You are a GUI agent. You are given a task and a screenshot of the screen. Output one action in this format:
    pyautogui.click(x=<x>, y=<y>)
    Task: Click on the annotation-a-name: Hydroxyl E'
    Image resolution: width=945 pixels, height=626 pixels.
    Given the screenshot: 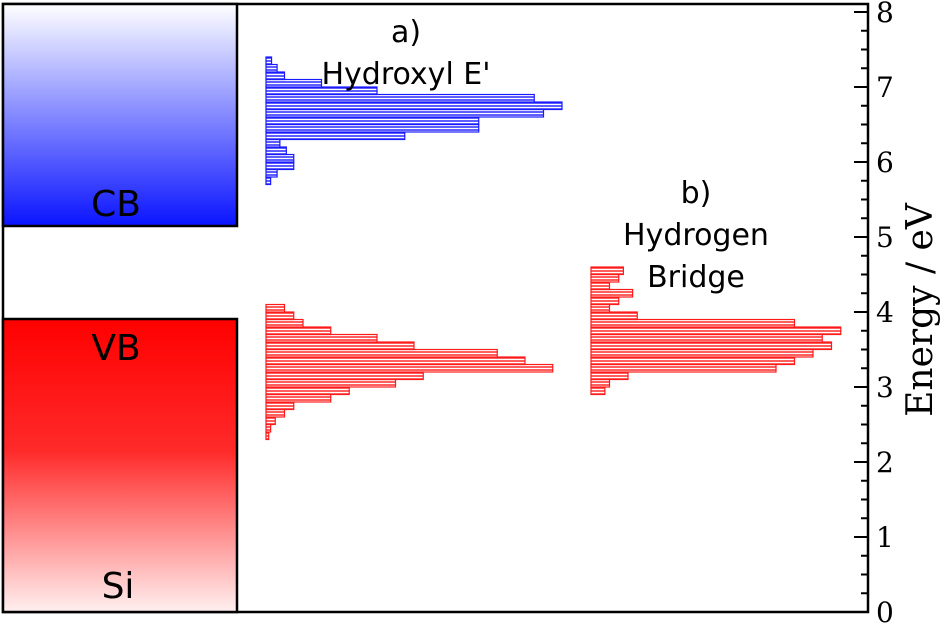 What is the action you would take?
    pyautogui.click(x=405, y=74)
    